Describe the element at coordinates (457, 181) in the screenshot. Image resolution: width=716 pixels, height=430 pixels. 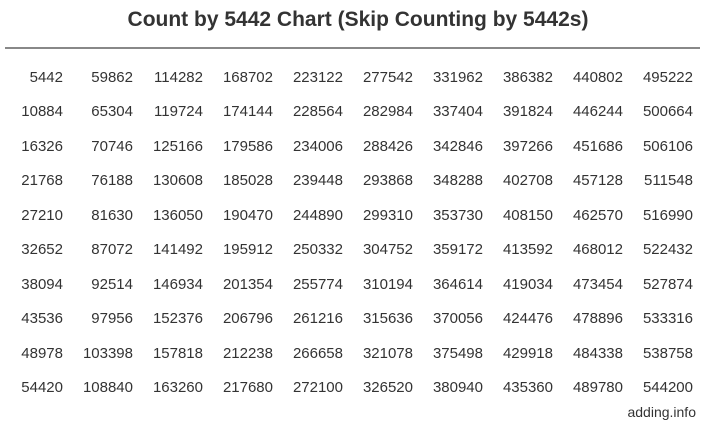
I see `table-cell: 348288` at that location.